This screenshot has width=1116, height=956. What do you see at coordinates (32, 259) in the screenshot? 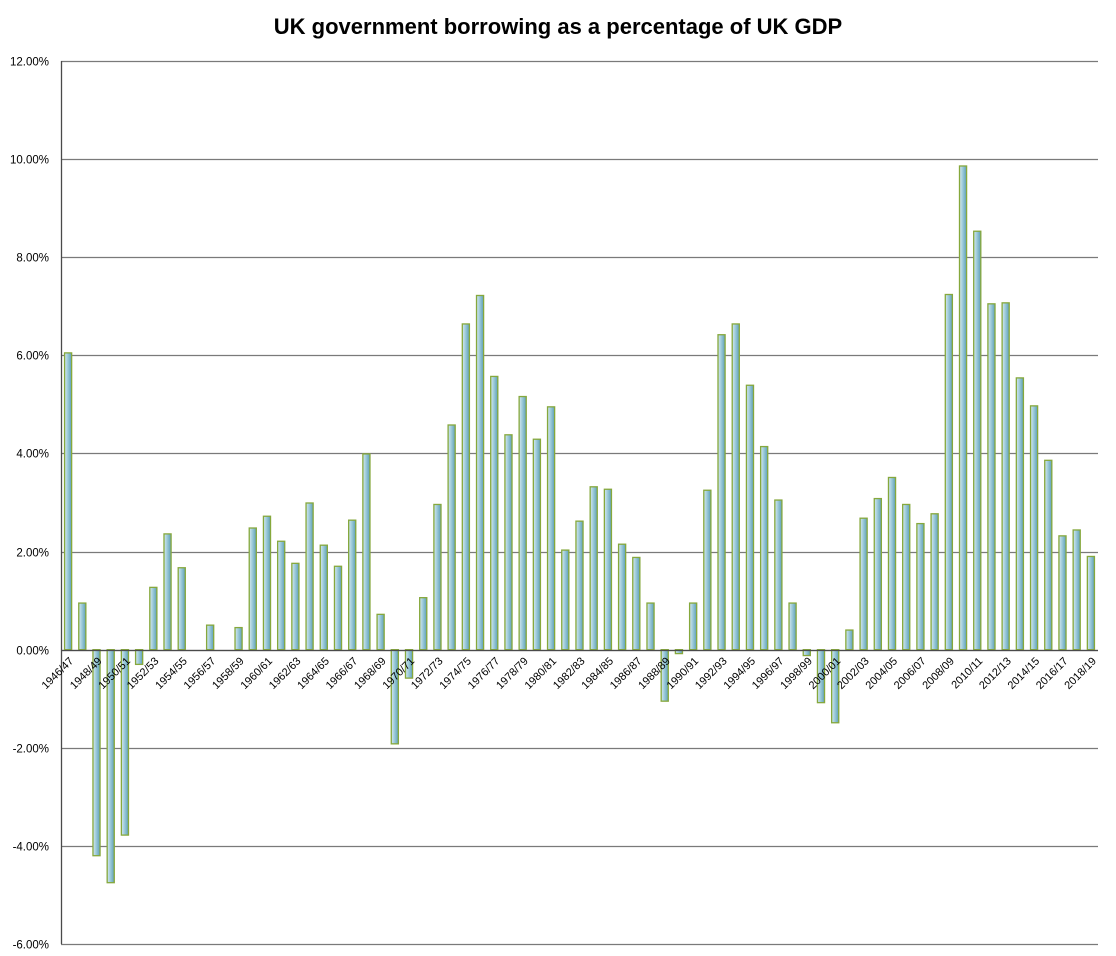
I see `y-tick-label: 8.00%` at bounding box center [32, 259].